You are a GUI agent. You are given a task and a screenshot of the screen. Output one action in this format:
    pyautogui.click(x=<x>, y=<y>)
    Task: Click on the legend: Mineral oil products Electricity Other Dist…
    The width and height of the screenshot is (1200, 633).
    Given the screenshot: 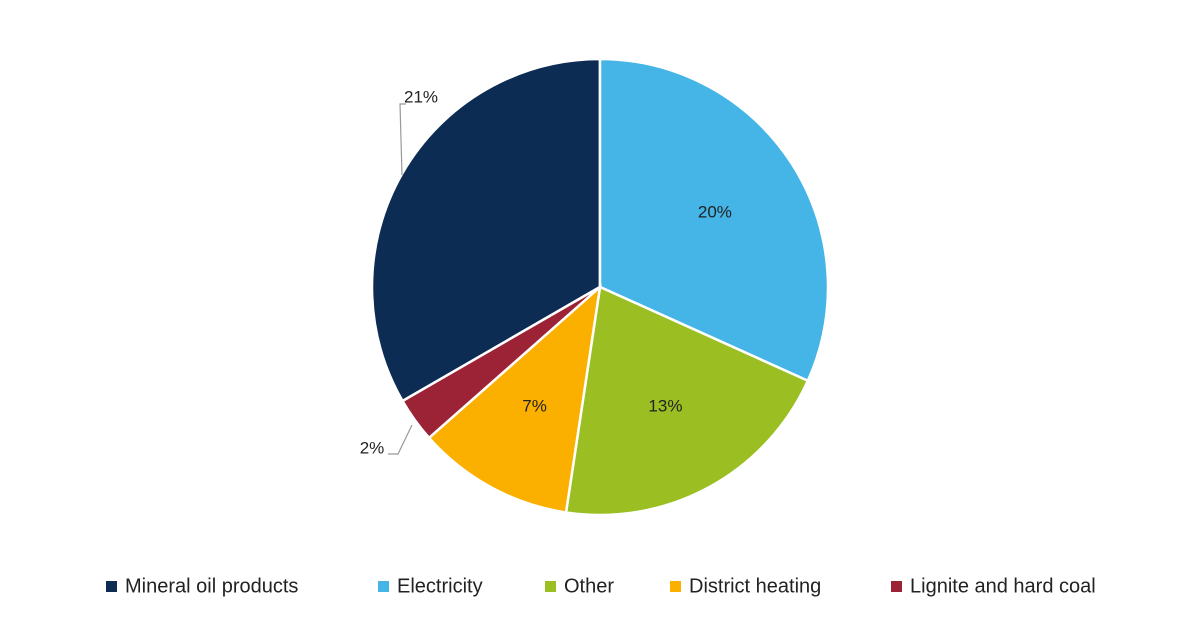 What is the action you would take?
    pyautogui.click(x=601, y=586)
    